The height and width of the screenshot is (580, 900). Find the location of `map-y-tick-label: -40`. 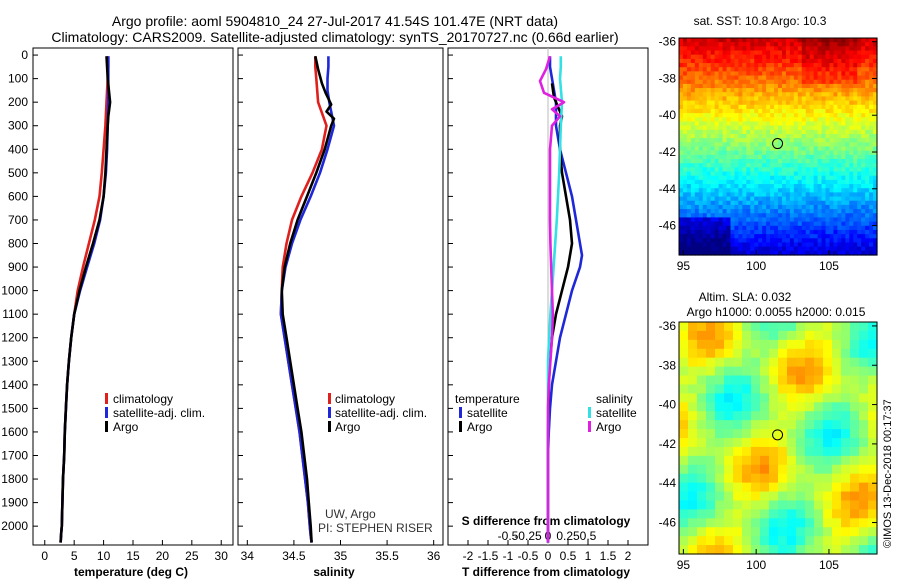

map-y-tick-label: -40 is located at coordinates (668, 405).